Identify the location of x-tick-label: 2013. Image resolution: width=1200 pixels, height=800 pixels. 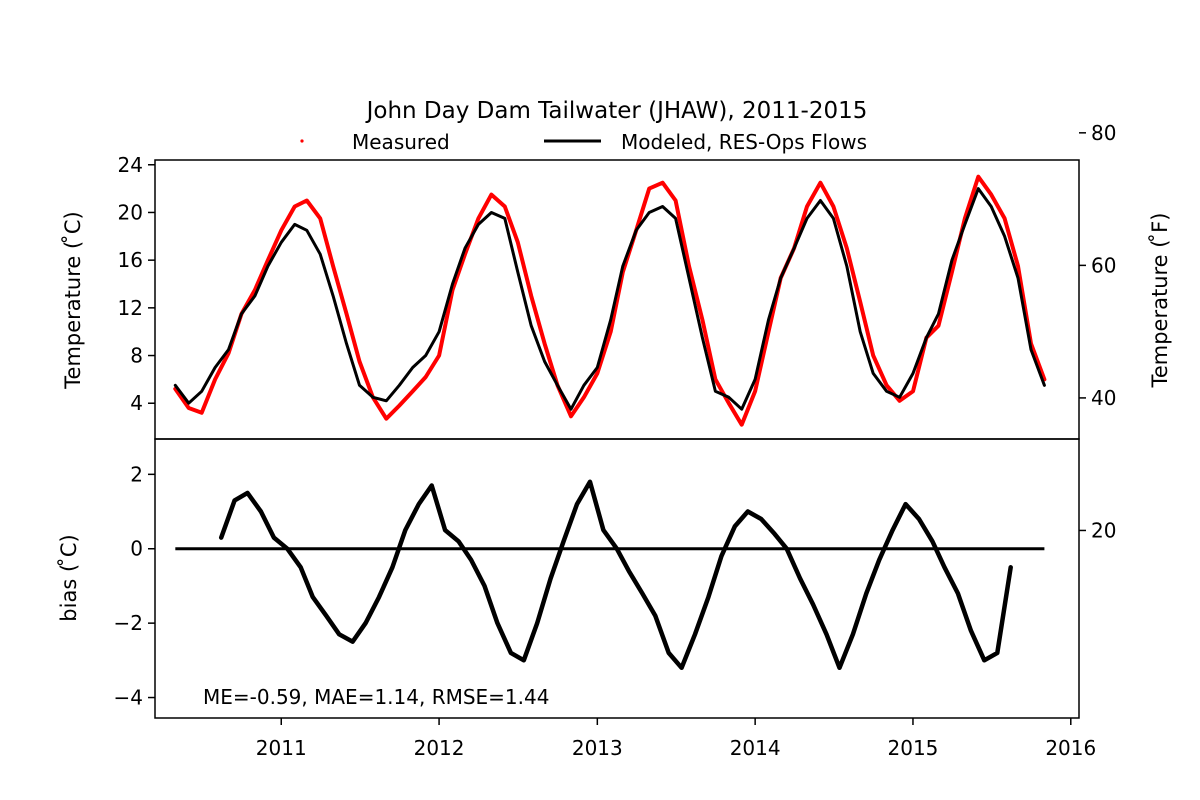
(597, 748).